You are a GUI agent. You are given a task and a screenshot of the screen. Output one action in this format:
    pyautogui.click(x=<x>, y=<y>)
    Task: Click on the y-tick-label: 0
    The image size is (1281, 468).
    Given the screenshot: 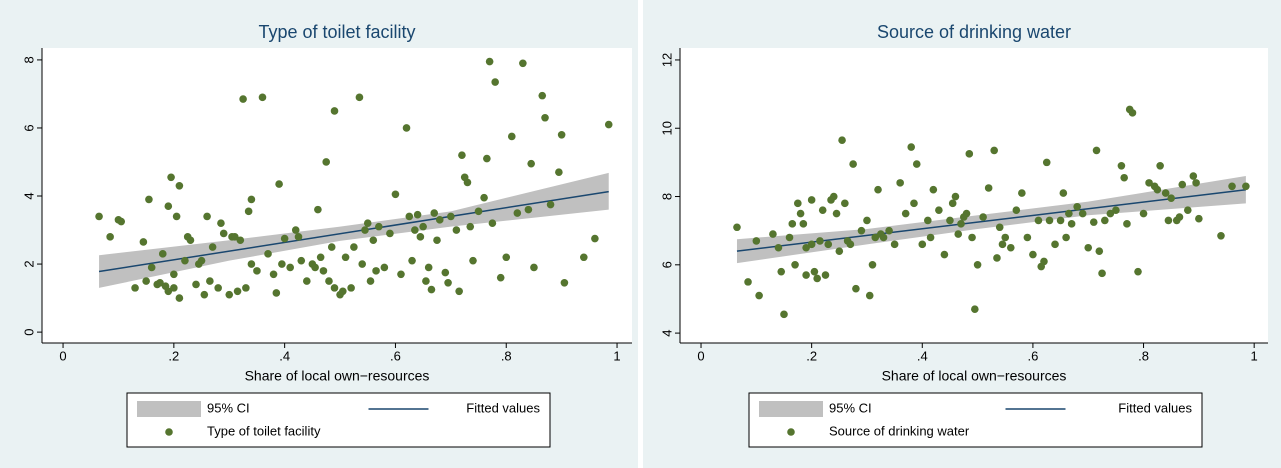 What is the action you would take?
    pyautogui.click(x=28, y=331)
    